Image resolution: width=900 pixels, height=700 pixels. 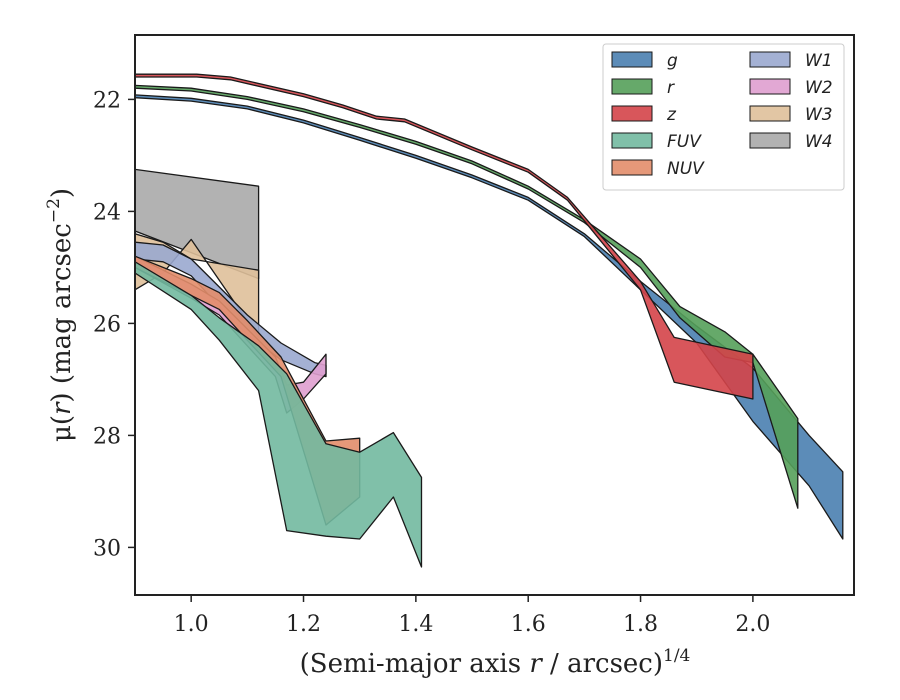 What do you see at coordinates (107, 436) in the screenshot?
I see `y-tick-label: 28` at bounding box center [107, 436].